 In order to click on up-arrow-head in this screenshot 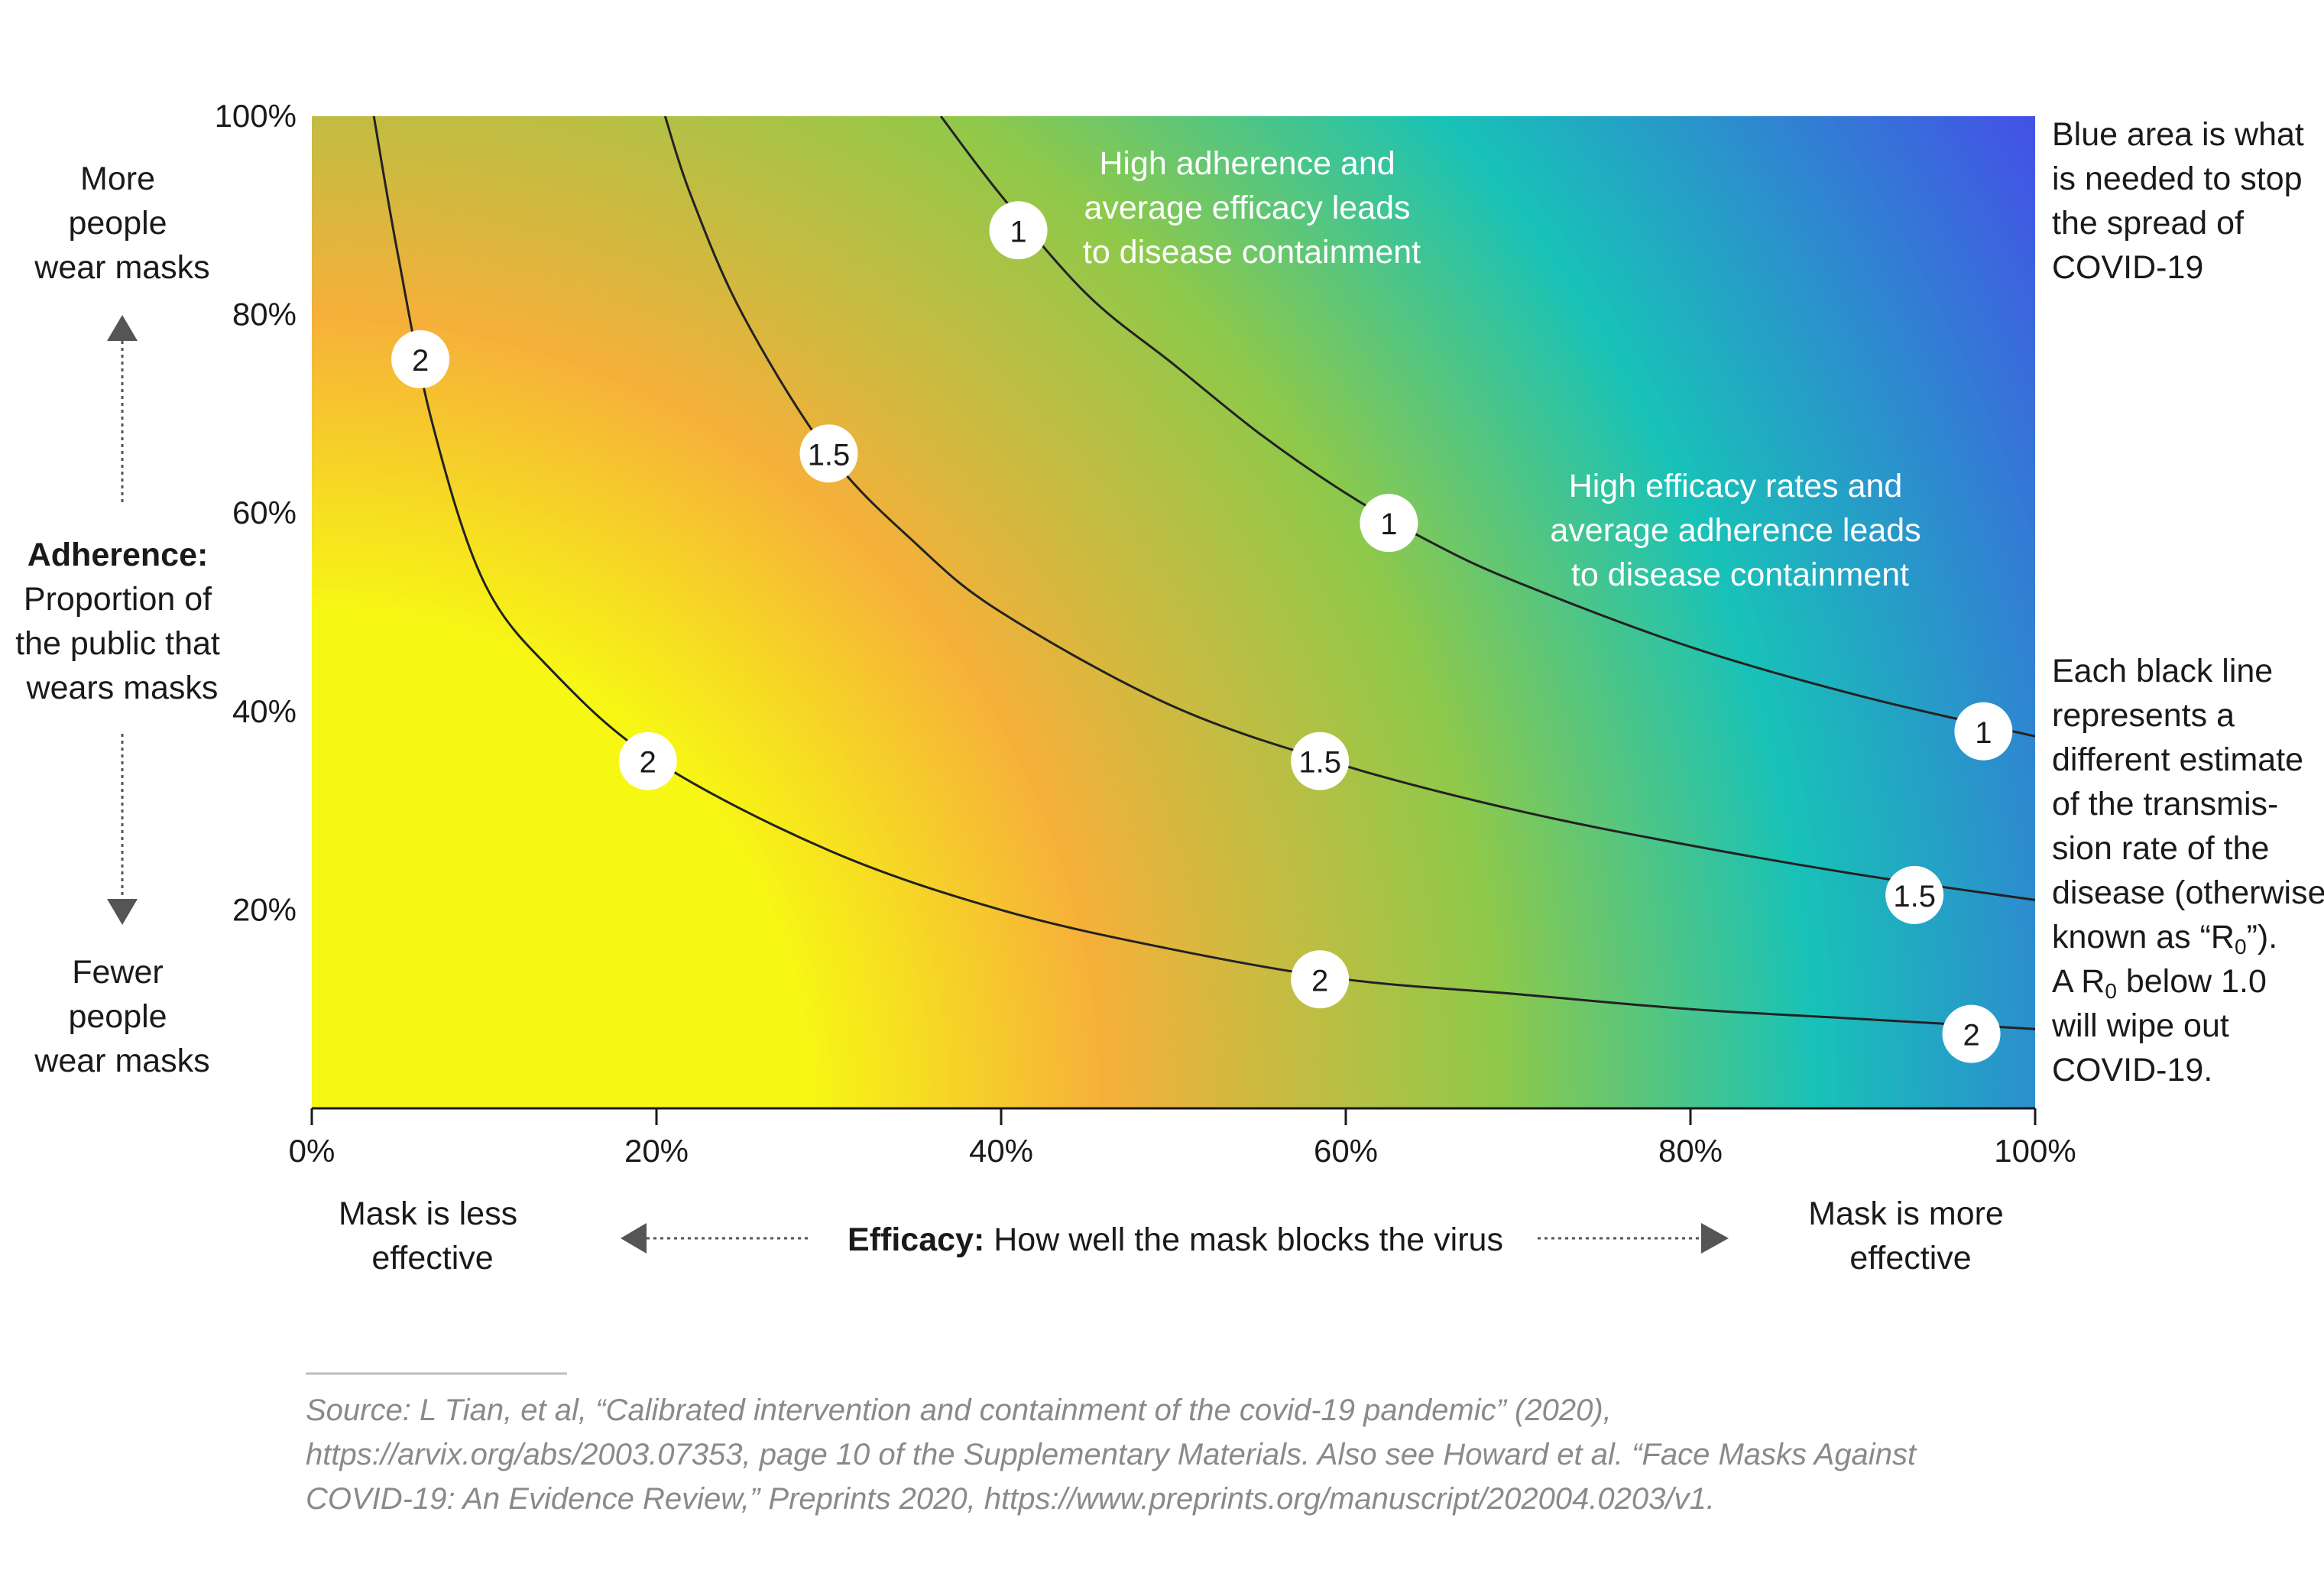, I will do `click(122, 328)`.